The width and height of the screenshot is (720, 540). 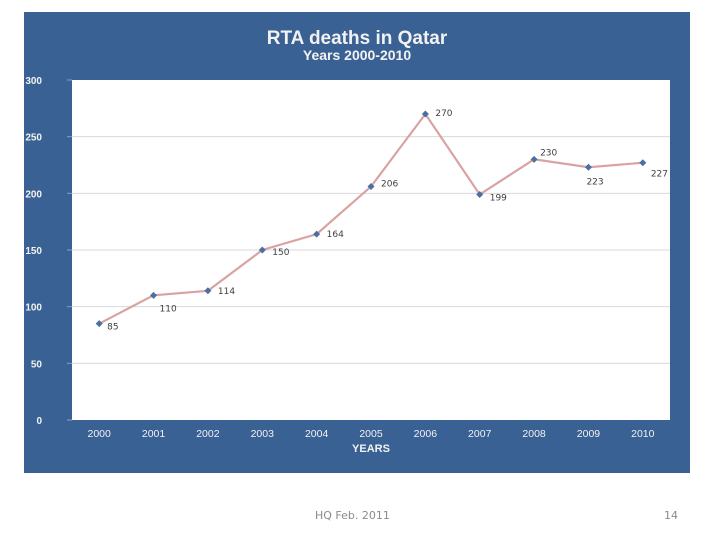 What do you see at coordinates (498, 198) in the screenshot?
I see `data-label: 199` at bounding box center [498, 198].